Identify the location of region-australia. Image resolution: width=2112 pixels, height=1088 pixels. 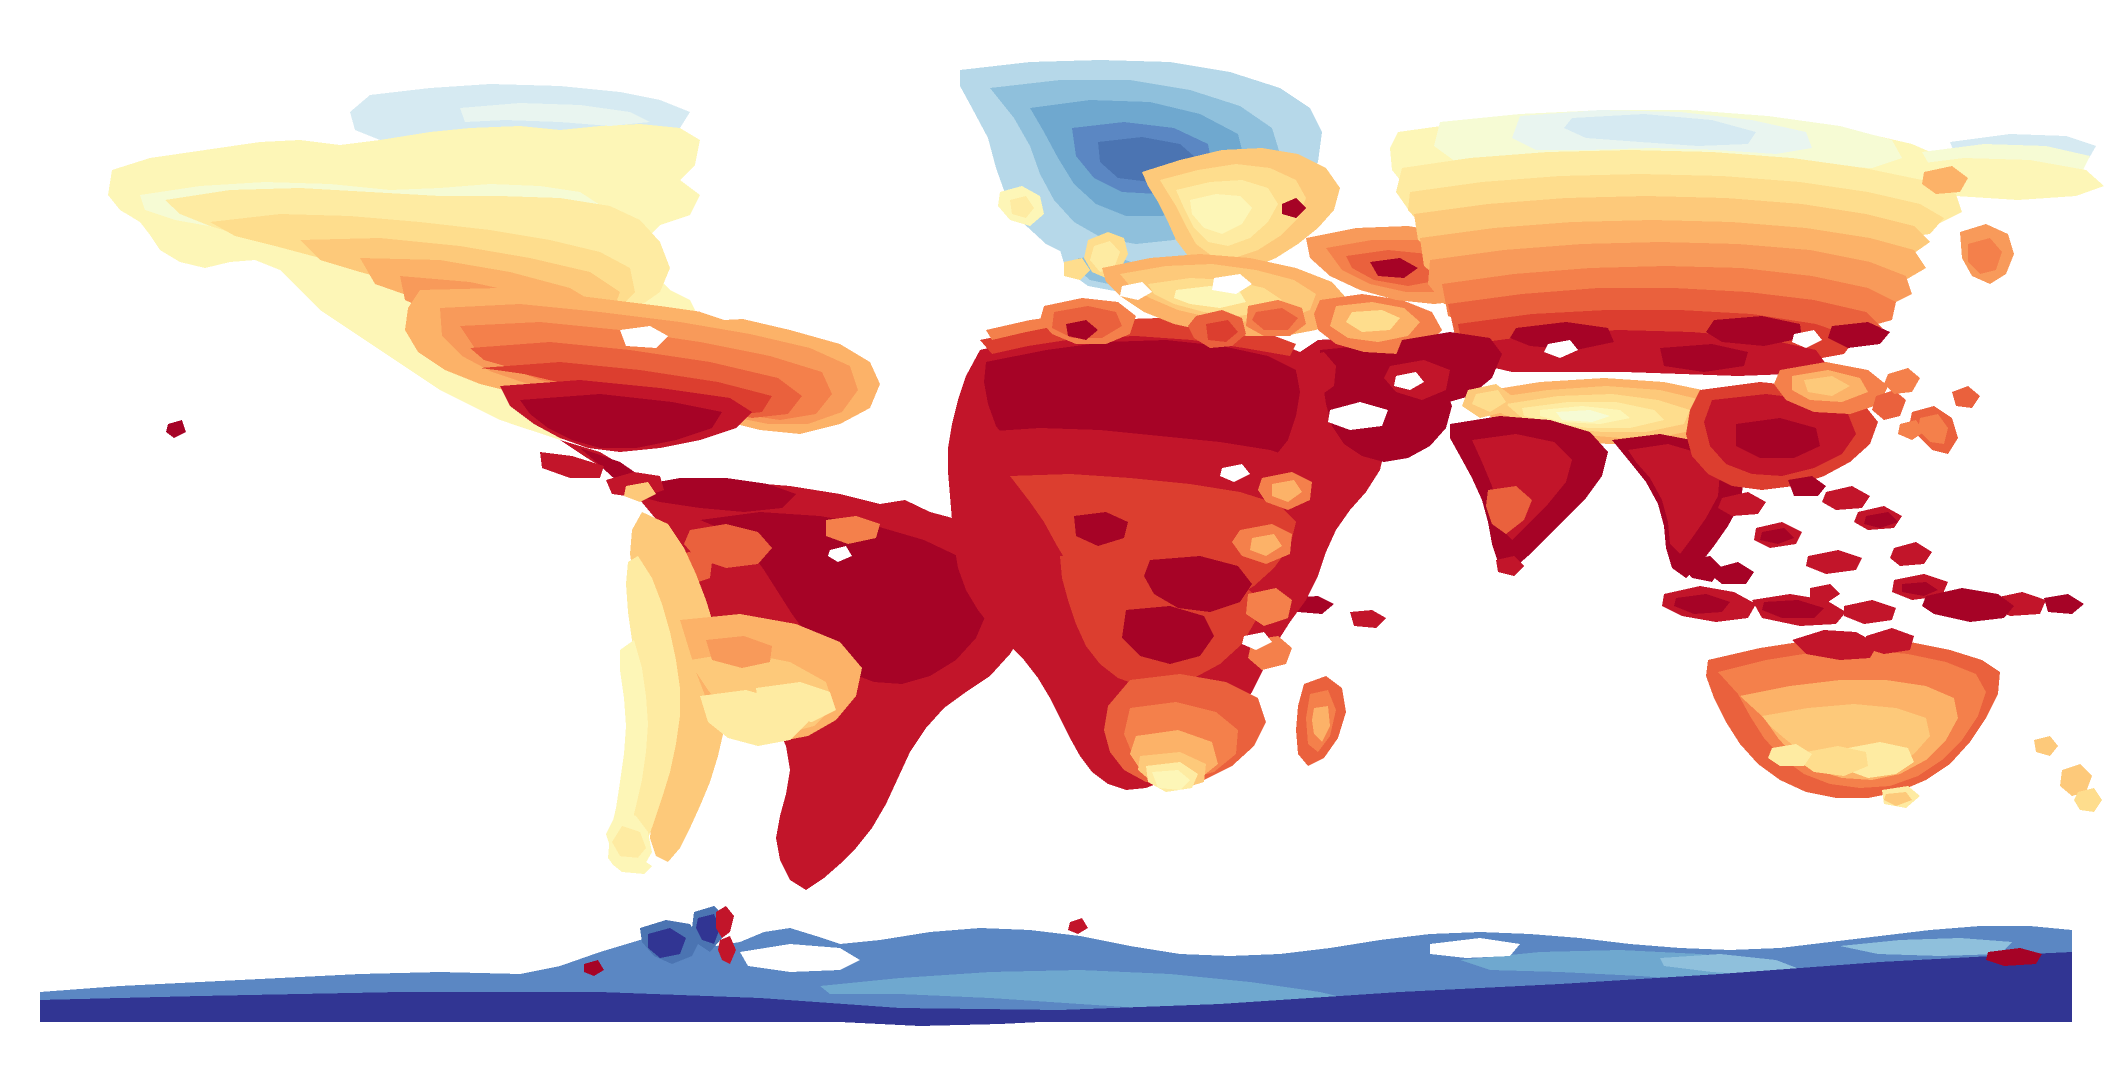
(1904, 700).